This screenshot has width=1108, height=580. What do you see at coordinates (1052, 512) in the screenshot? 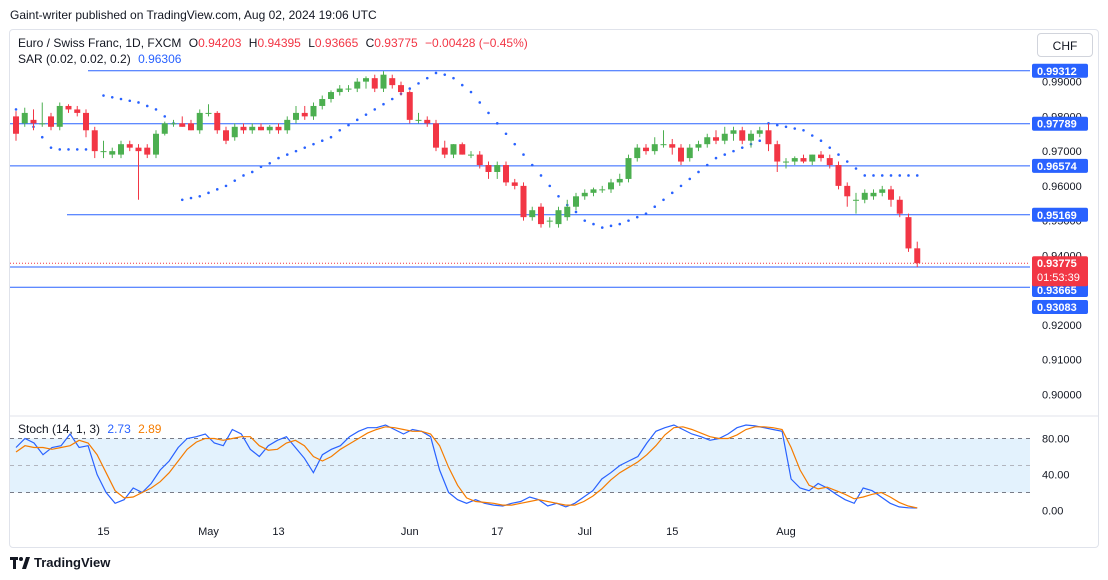
I see `stoch-axis-tick: 0.00` at bounding box center [1052, 512].